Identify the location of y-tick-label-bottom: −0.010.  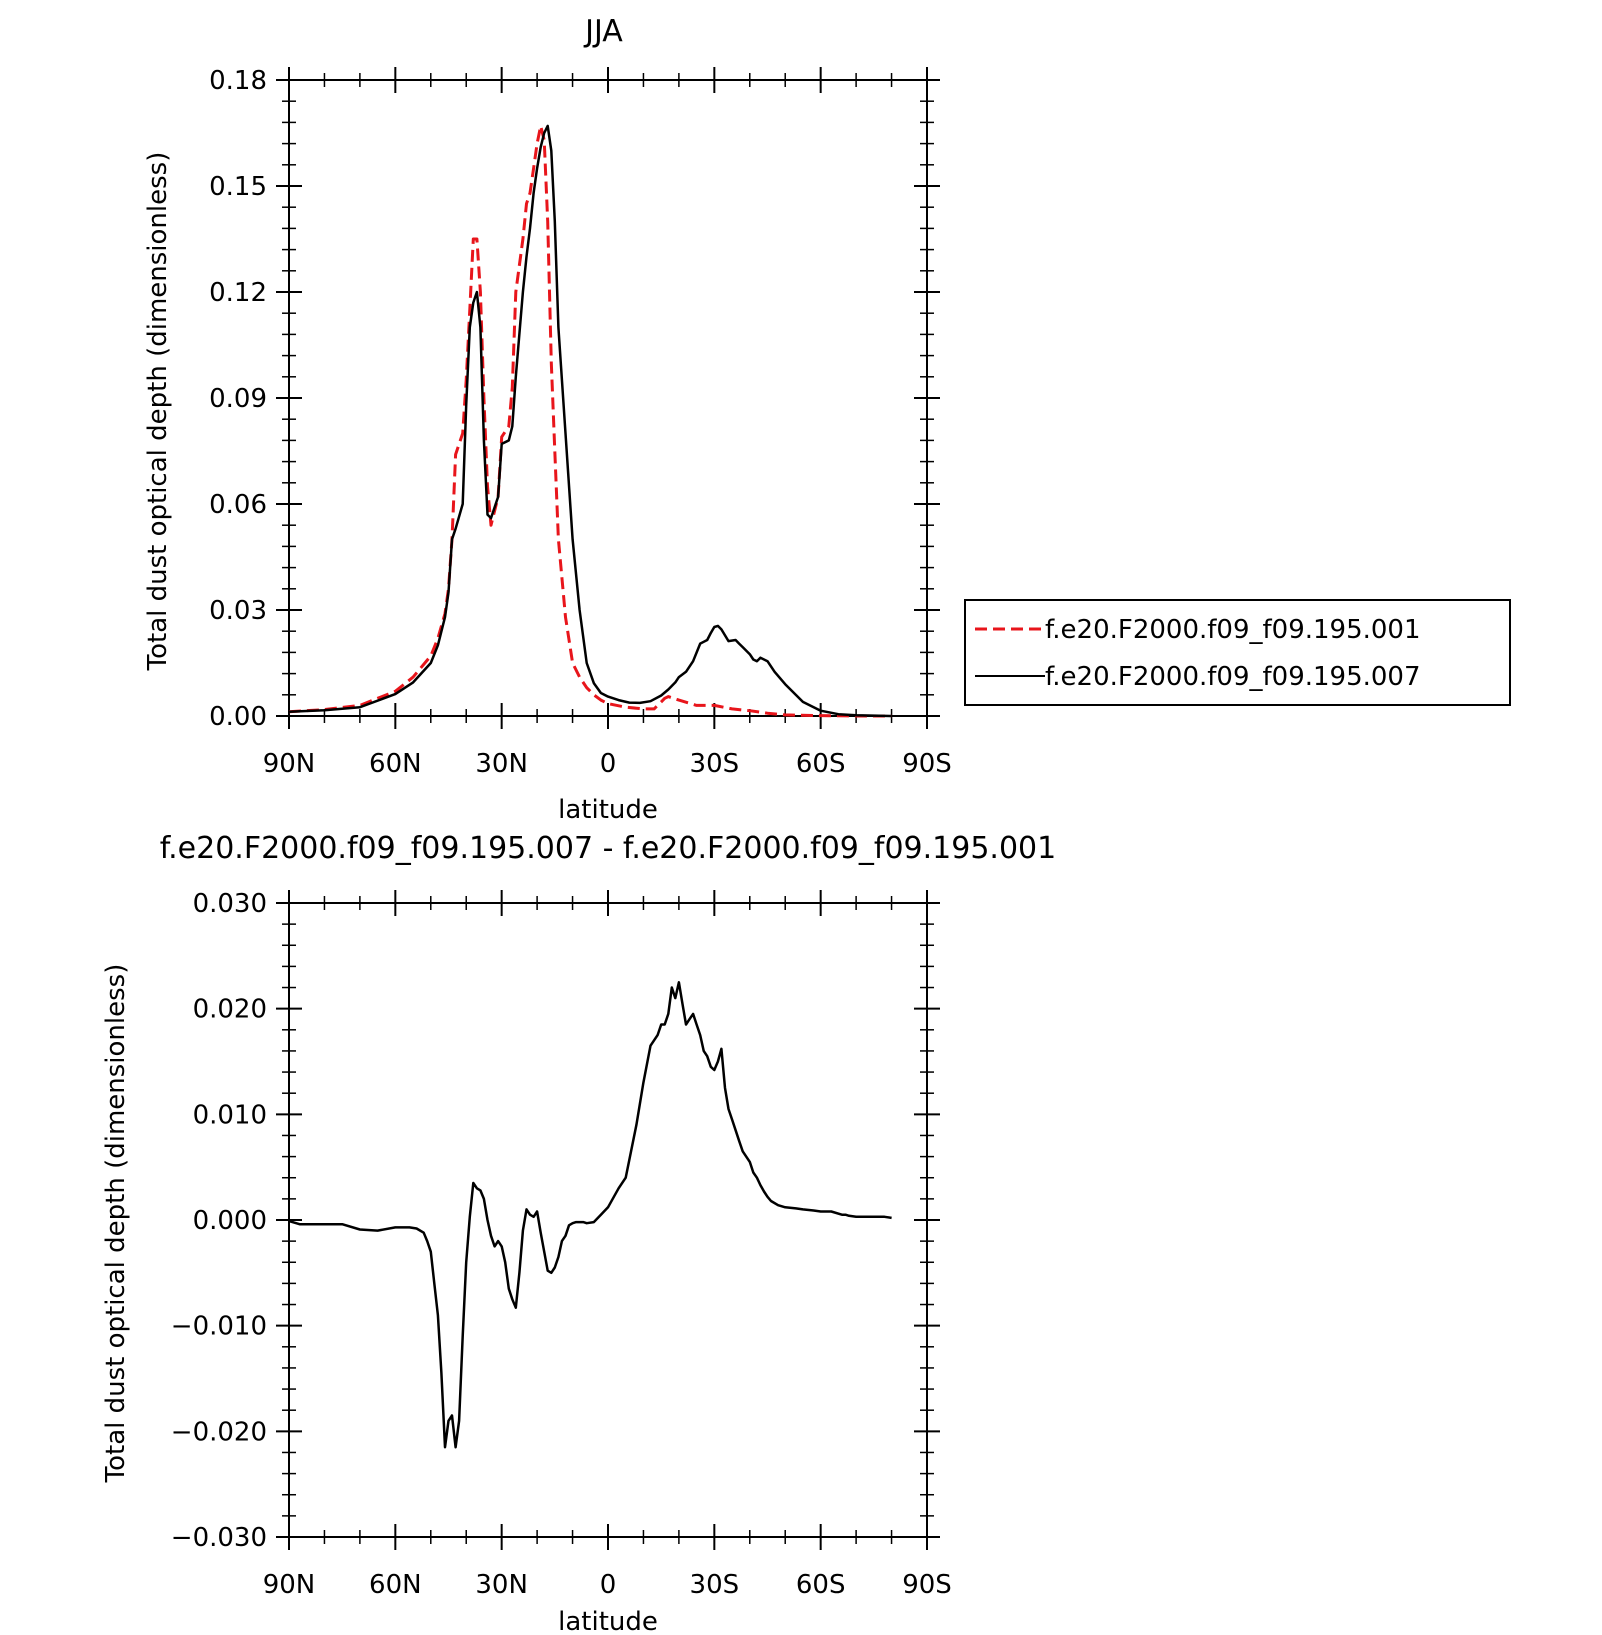
(219, 1327).